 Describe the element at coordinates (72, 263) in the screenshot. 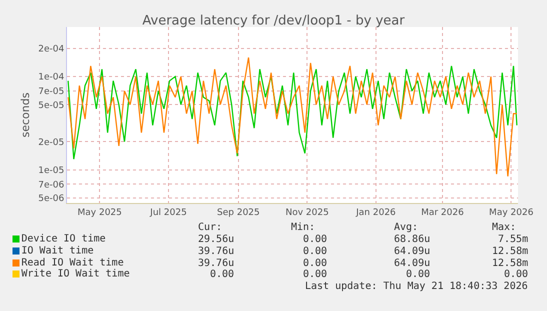

I see `legend-label: Read IO Wait time` at that location.